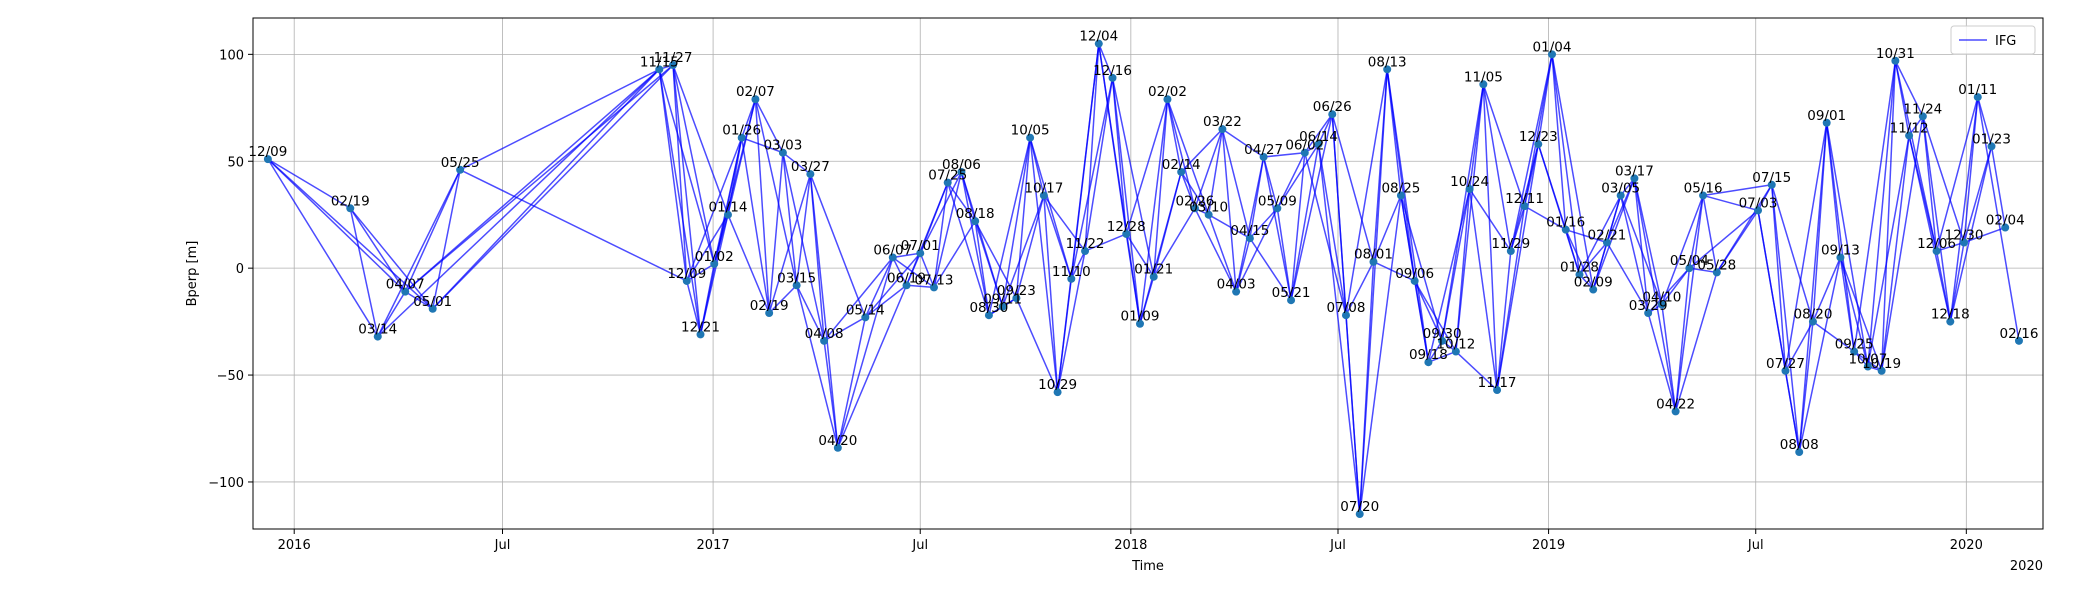 Image resolution: width=2100 pixels, height=600 pixels. What do you see at coordinates (460, 163) in the screenshot?
I see `acquisition-date-label: 05/25` at bounding box center [460, 163].